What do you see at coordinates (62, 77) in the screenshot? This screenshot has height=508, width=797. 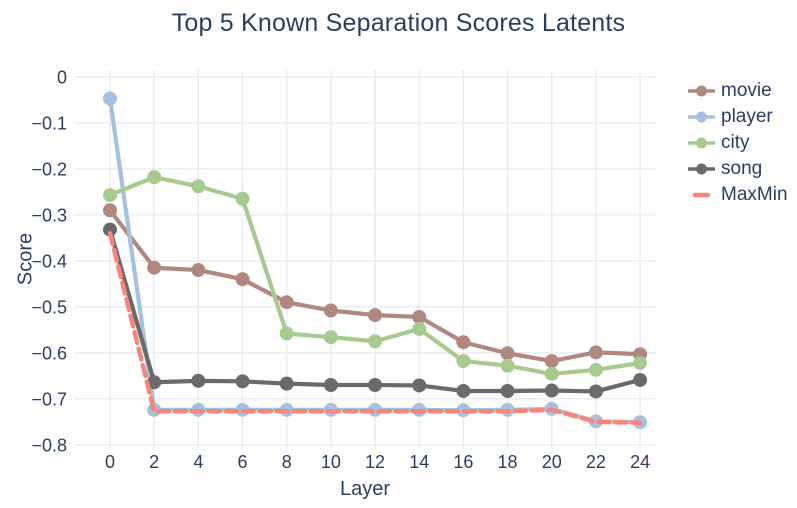 I see `y-tick-label: 0` at bounding box center [62, 77].